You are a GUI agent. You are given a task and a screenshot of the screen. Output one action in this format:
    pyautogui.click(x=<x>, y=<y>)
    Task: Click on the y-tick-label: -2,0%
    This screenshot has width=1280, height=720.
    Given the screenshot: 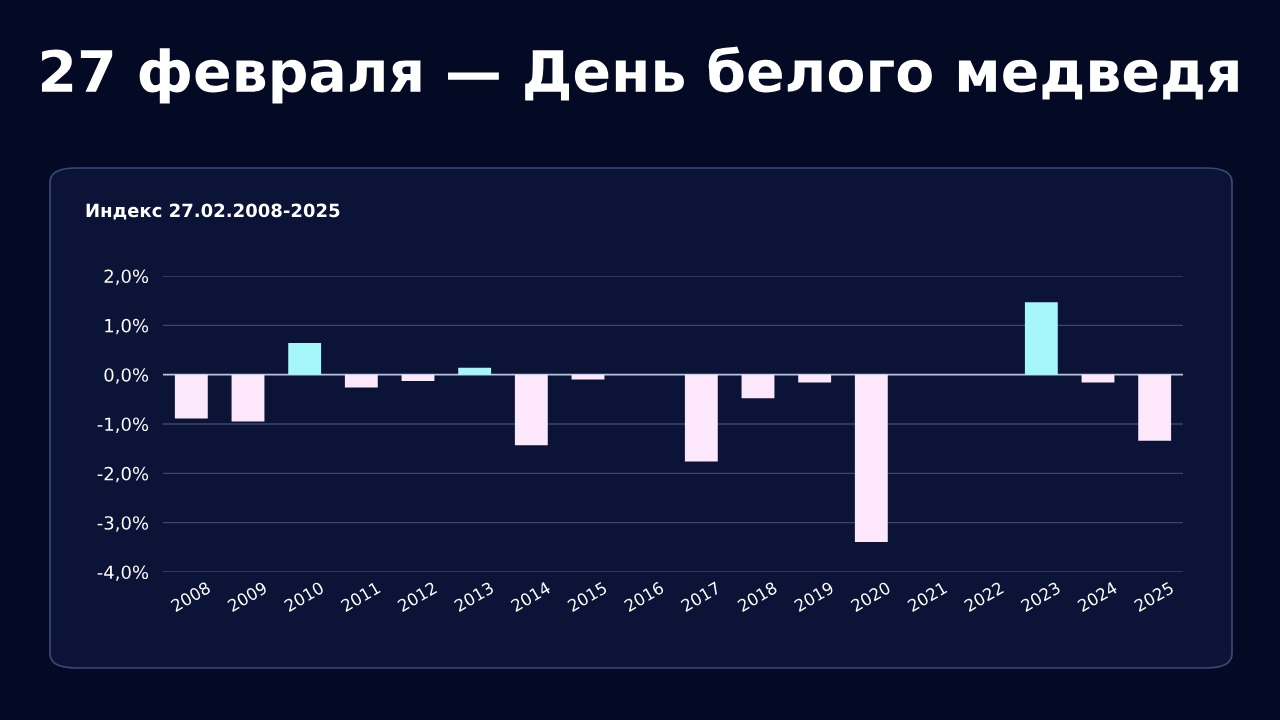 What is the action you would take?
    pyautogui.click(x=123, y=474)
    